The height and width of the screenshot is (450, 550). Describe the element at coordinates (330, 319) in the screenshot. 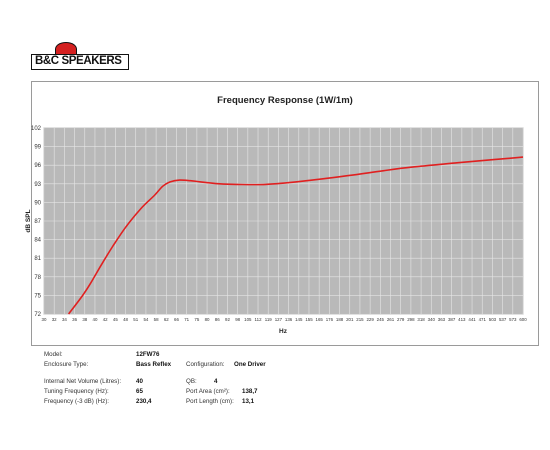

I see `x-tick-label: 176` at that location.